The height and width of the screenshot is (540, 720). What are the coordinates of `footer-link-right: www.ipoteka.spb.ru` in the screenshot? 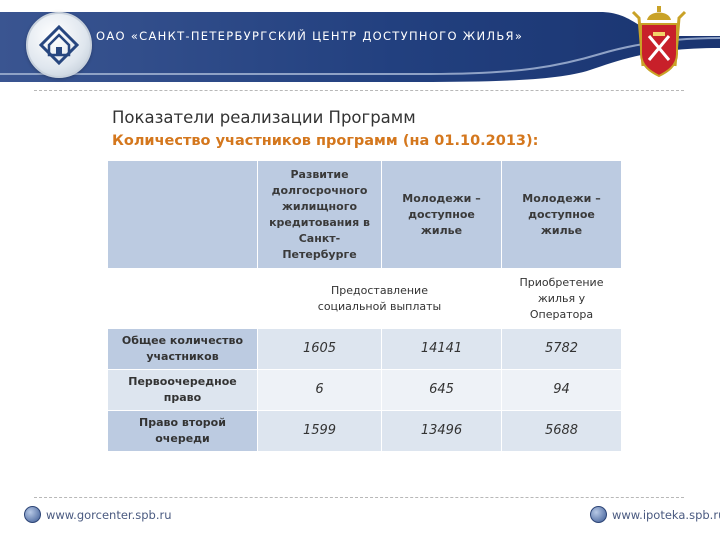 It's located at (655, 514).